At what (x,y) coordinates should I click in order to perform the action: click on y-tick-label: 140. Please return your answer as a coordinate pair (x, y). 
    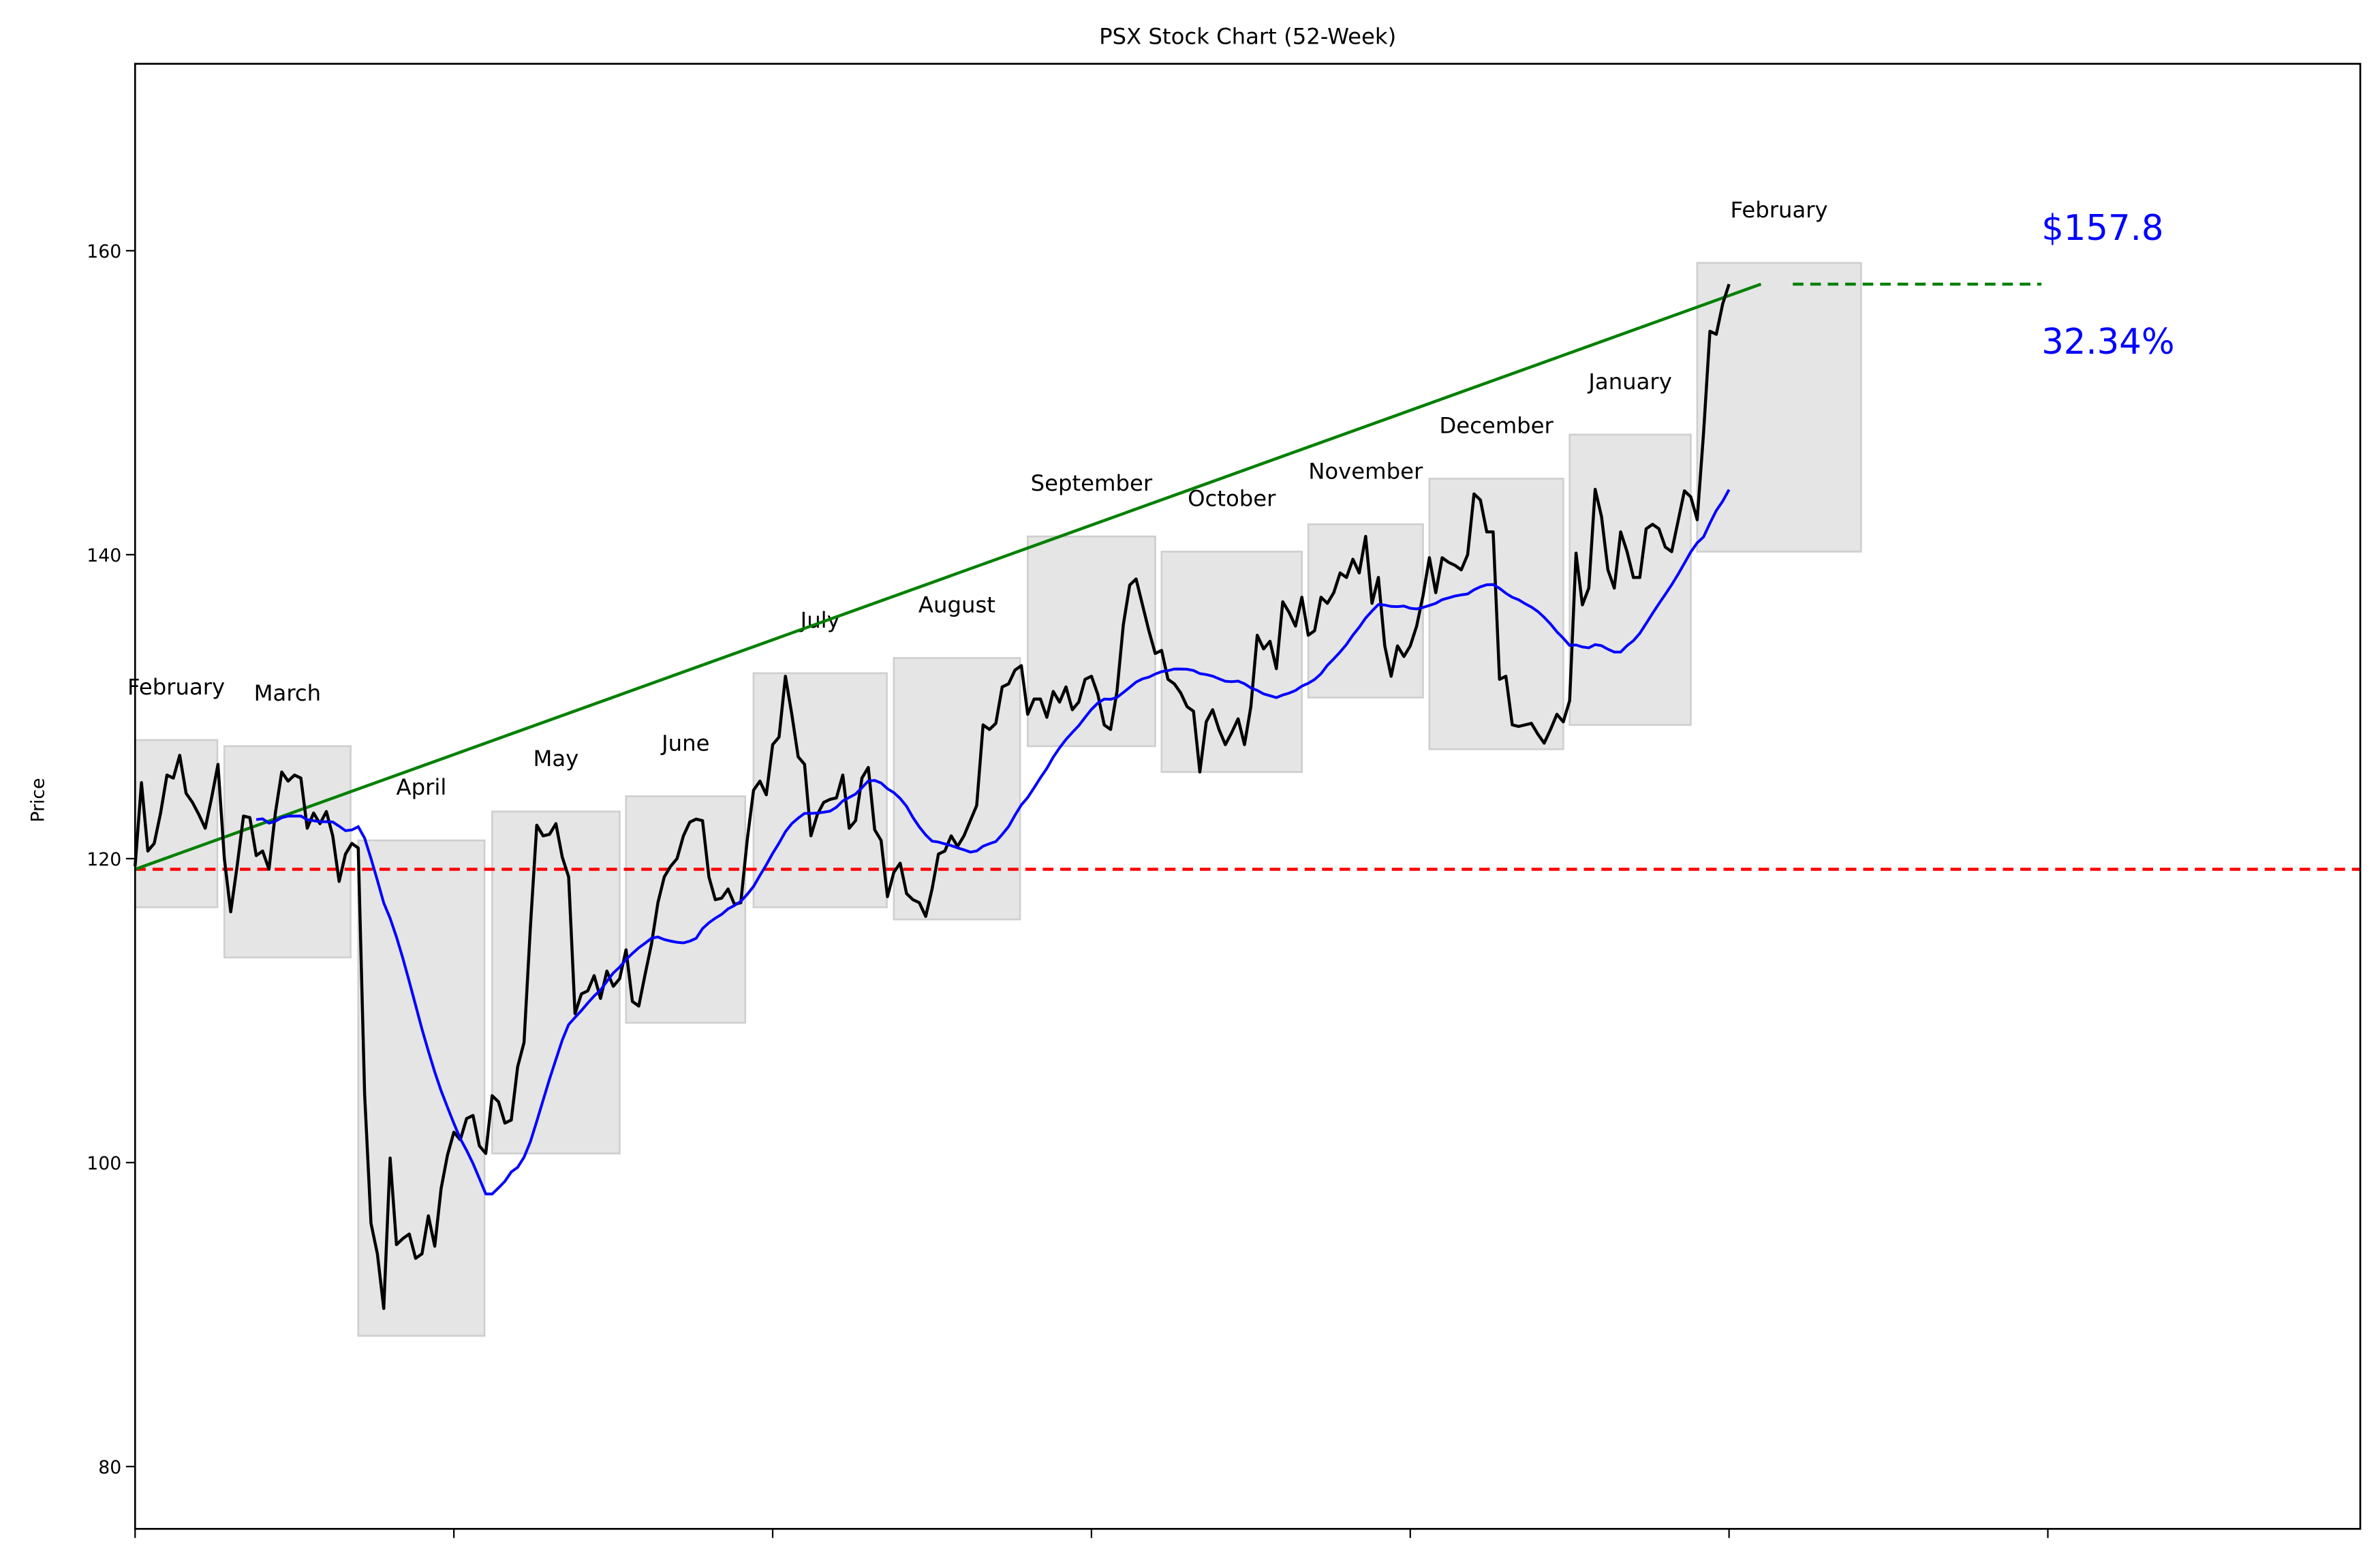
    Looking at the image, I should click on (104, 555).